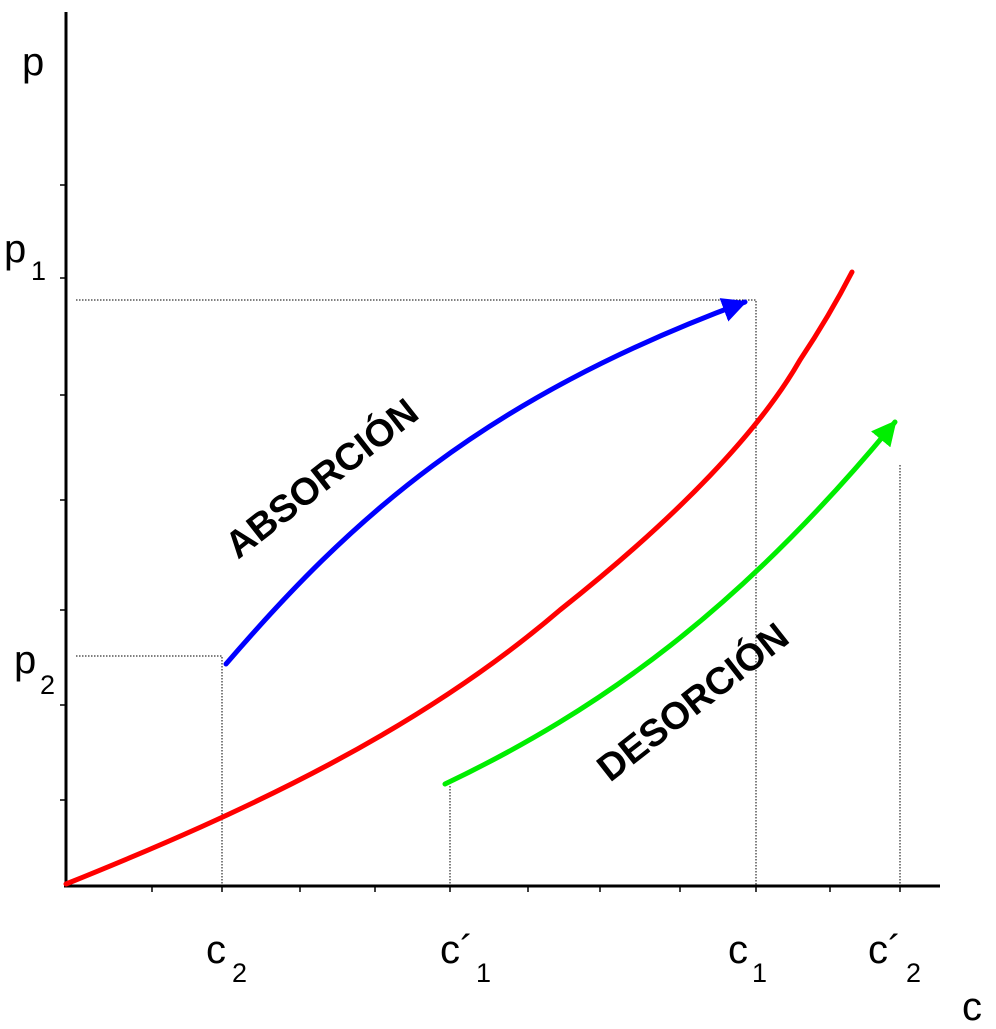 The image size is (996, 1029). I want to click on x-tick-c1-prime: c´ 1, so click(465, 958).